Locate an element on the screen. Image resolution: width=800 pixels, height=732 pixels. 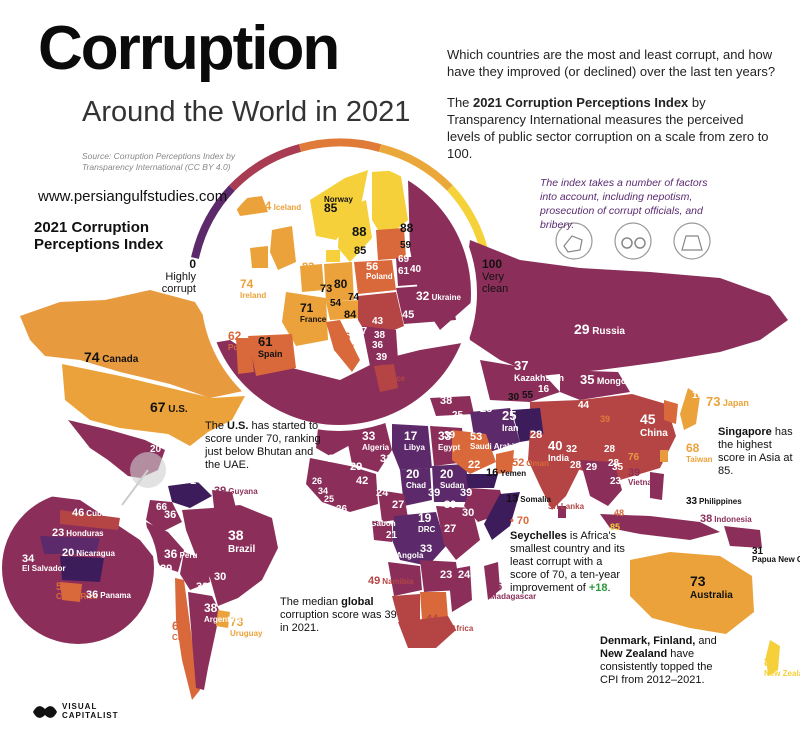
score-philippines: 33 is located at coordinates (692, 501).